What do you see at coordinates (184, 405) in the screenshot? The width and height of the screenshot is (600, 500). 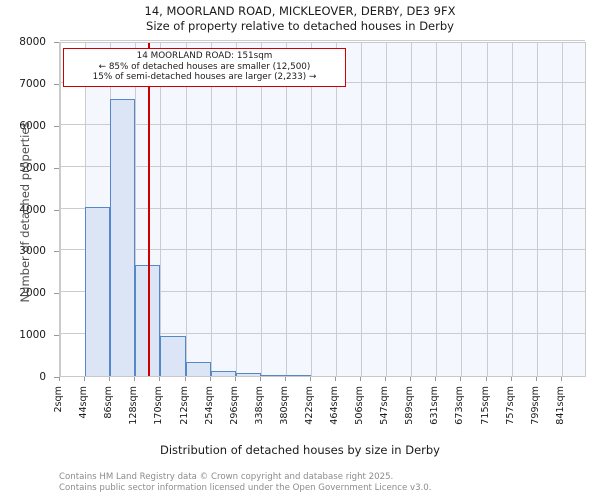 I see `x-axis-tick-label: 212sqm` at bounding box center [184, 405].